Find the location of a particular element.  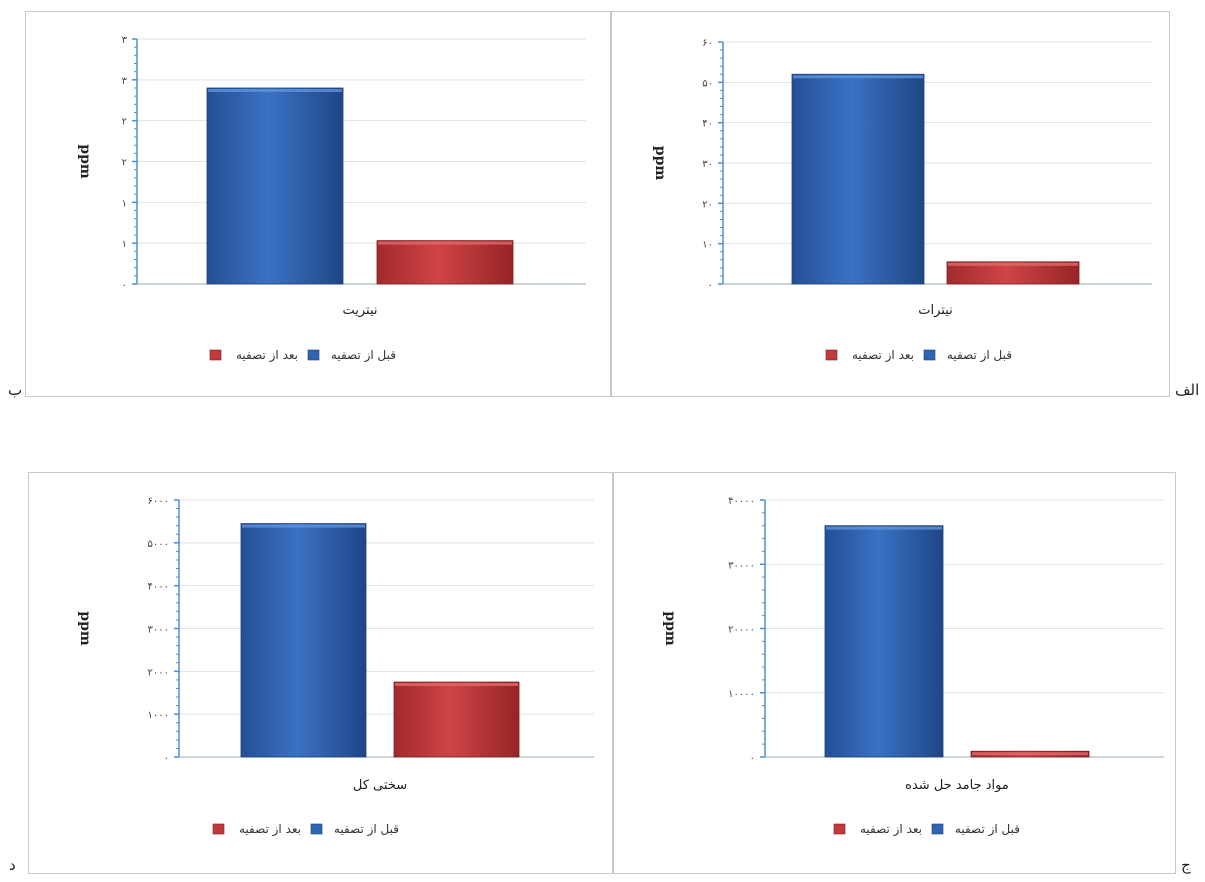

panel-label-b: ب is located at coordinates (15, 390).